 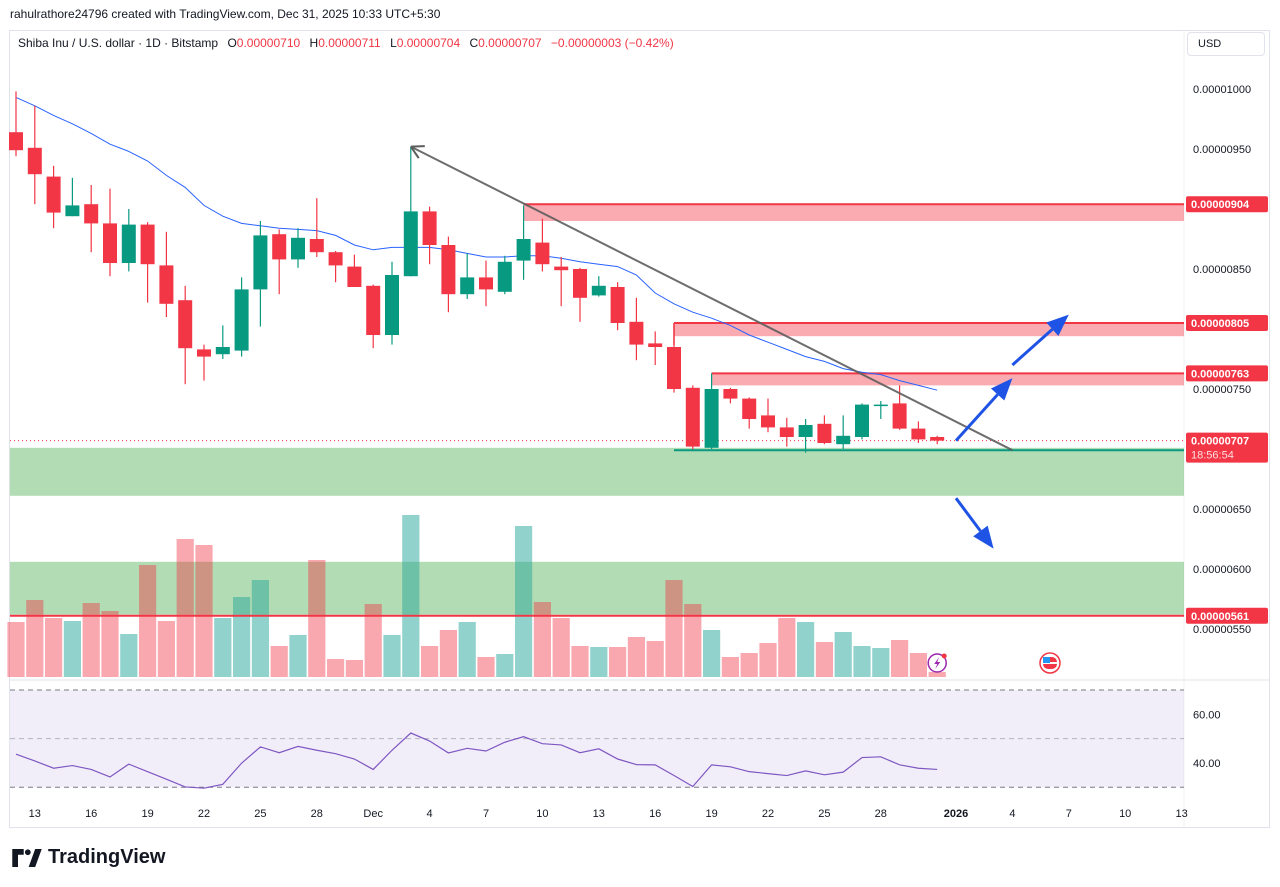 What do you see at coordinates (1226, 44) in the screenshot?
I see `currency-button: USD` at bounding box center [1226, 44].